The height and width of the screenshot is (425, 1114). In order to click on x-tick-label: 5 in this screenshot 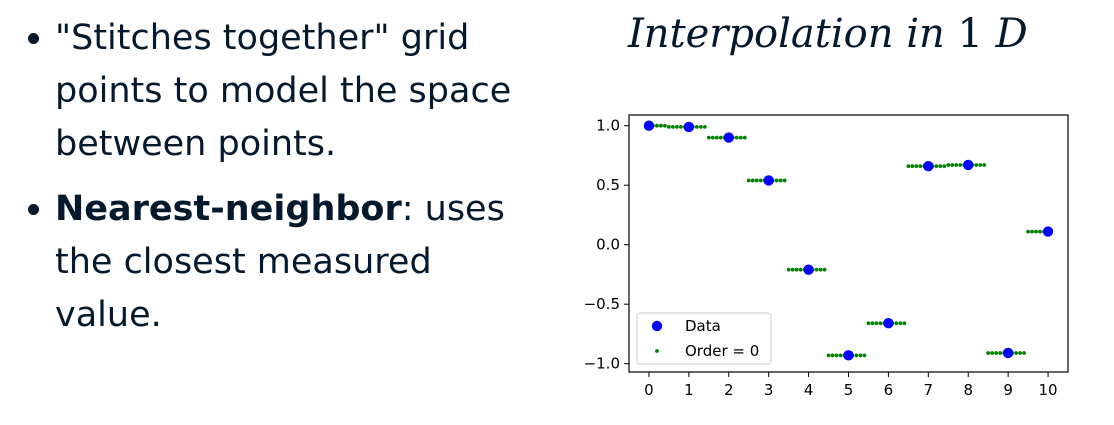, I will do `click(849, 390)`.